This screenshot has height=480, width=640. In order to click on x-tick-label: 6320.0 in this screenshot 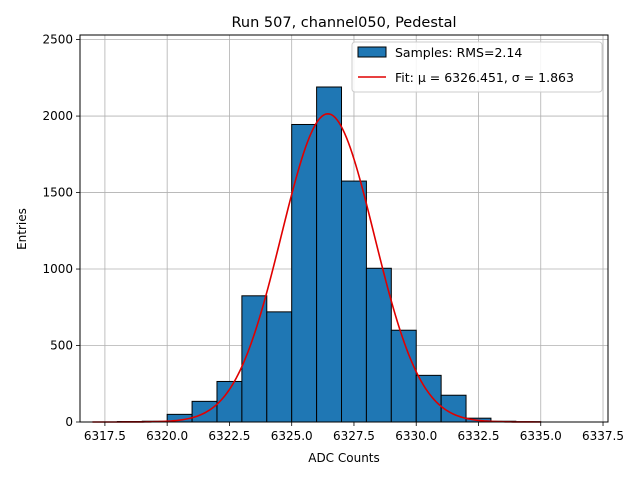, I will do `click(167, 436)`.